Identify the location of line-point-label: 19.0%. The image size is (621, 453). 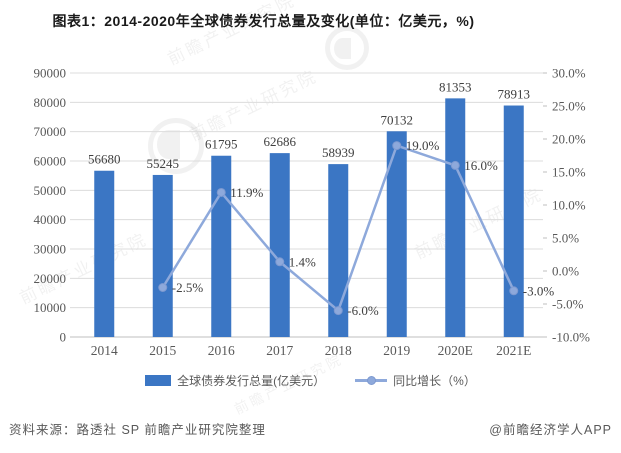
(423, 145).